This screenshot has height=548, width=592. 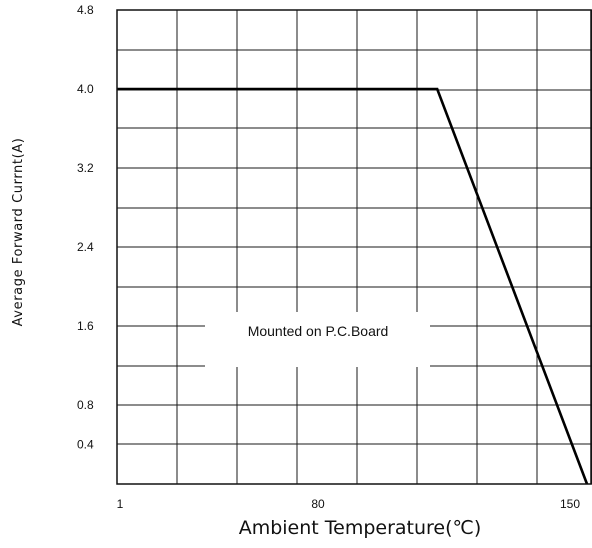 What do you see at coordinates (349, 504) in the screenshot?
I see `x-tick-labels: 1 80 150` at bounding box center [349, 504].